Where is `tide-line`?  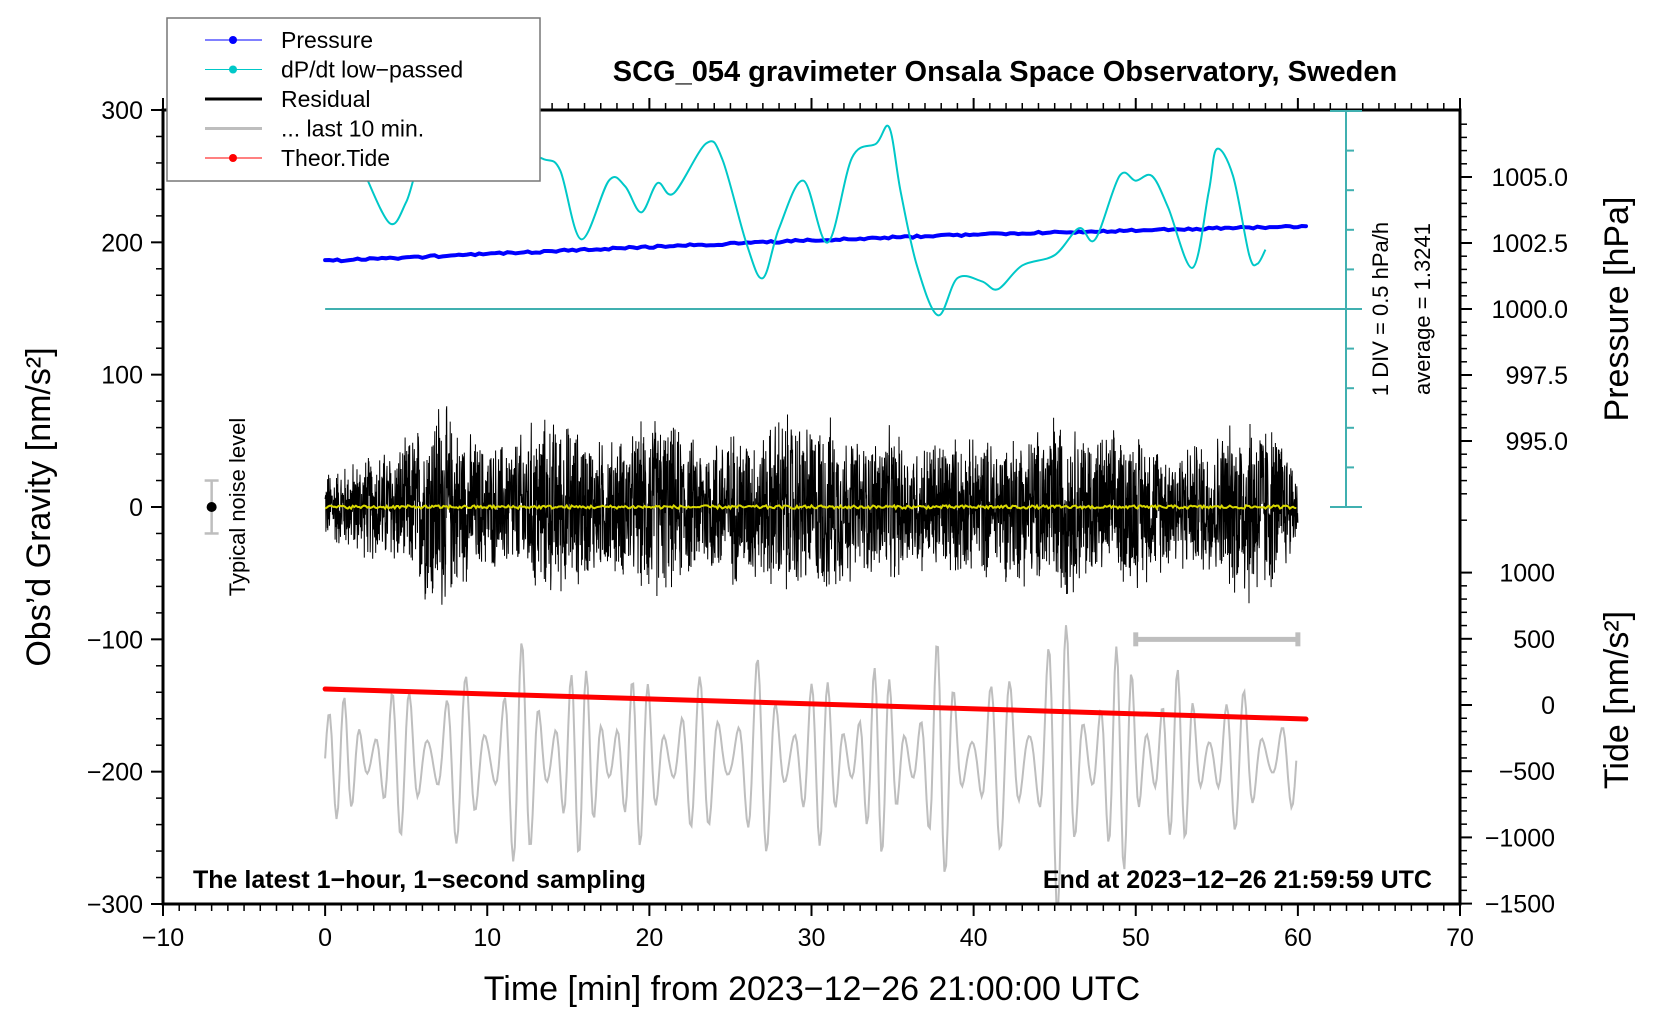 tide-line is located at coordinates (815, 704).